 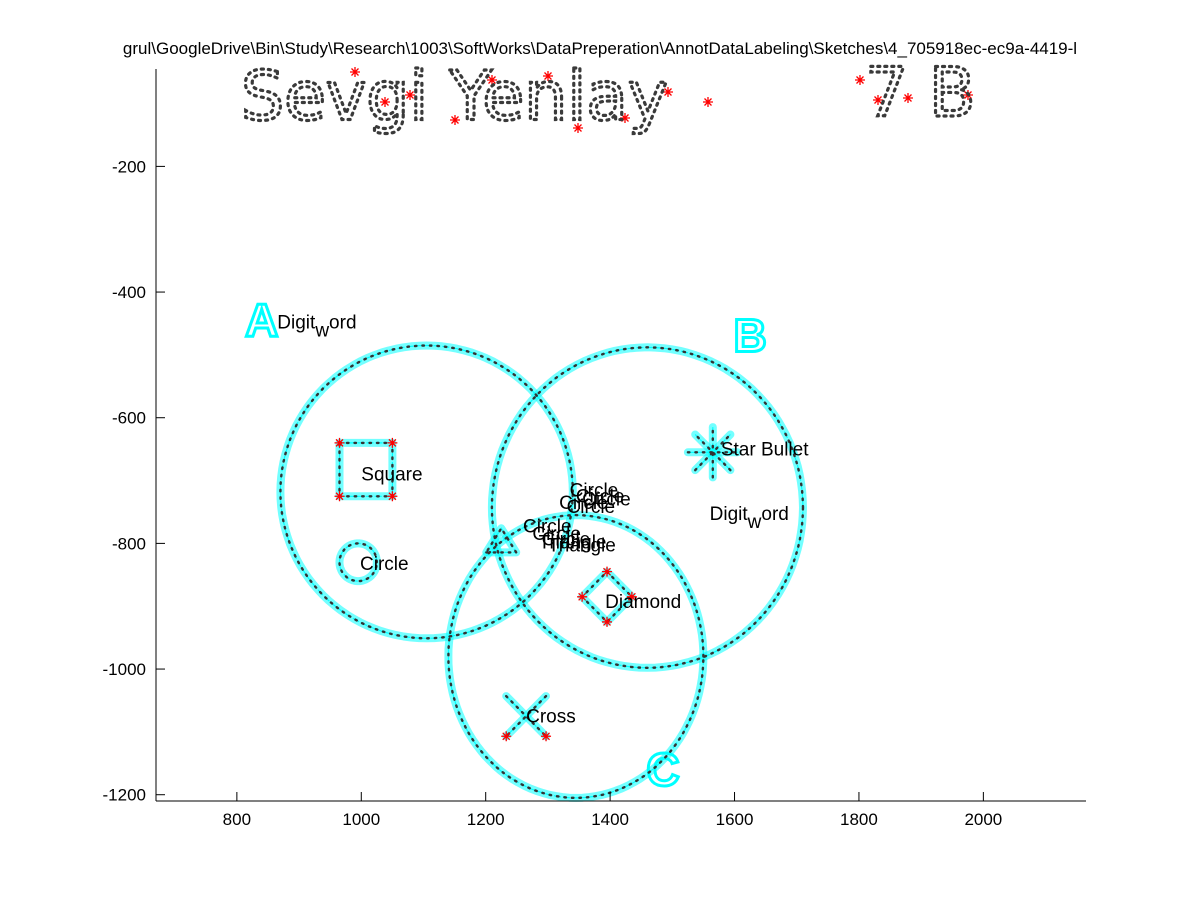 I want to click on shape-label: Star Bullet, so click(x=765, y=449).